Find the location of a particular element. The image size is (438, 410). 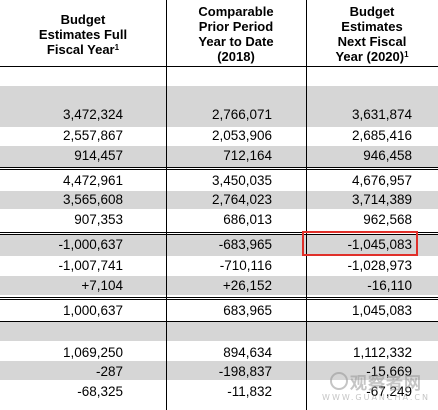

cell-value: 907,353 is located at coordinates (98, 219).